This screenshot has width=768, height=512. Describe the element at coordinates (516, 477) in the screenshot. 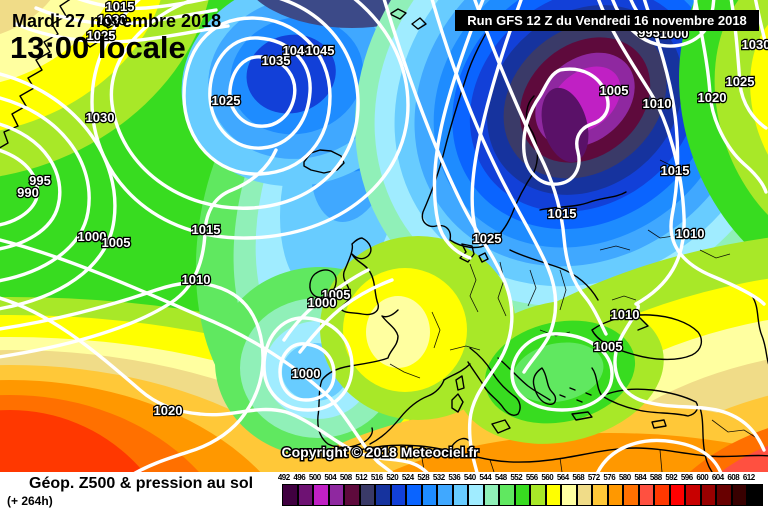

I see `legend-value: 552` at that location.